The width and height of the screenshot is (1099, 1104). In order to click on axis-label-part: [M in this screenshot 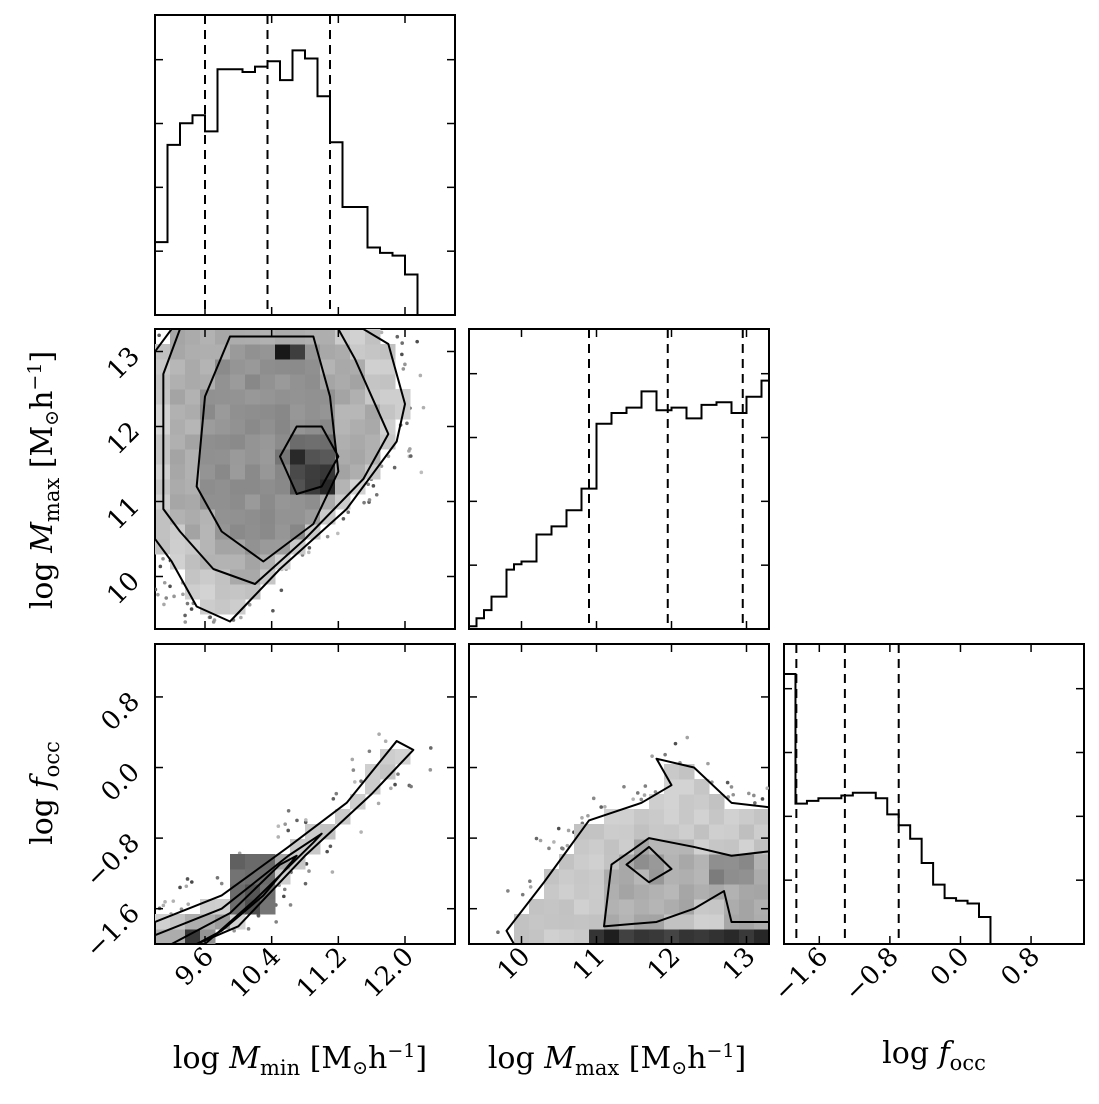, I will do `click(326, 1058)`.